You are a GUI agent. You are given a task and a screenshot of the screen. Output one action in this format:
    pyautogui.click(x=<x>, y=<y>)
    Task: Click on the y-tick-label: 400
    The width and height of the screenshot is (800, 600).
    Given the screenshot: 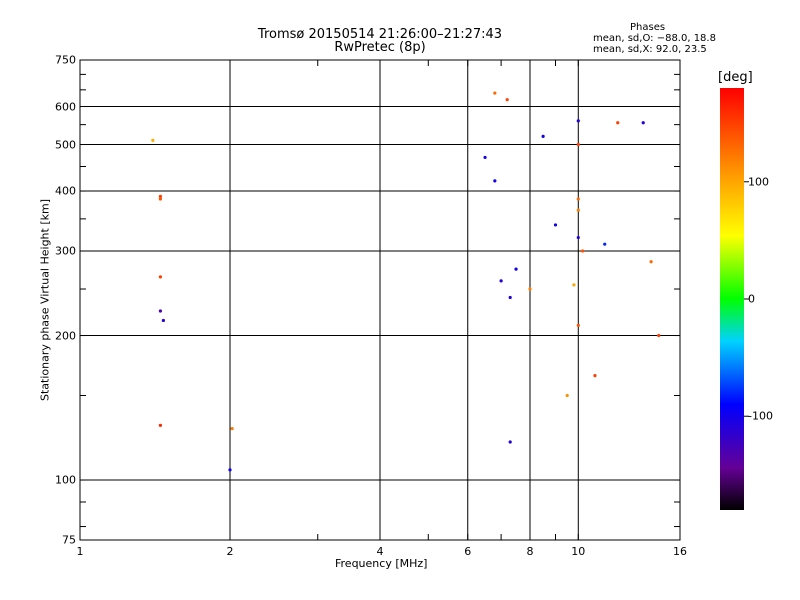 What is the action you would take?
    pyautogui.click(x=65, y=191)
    